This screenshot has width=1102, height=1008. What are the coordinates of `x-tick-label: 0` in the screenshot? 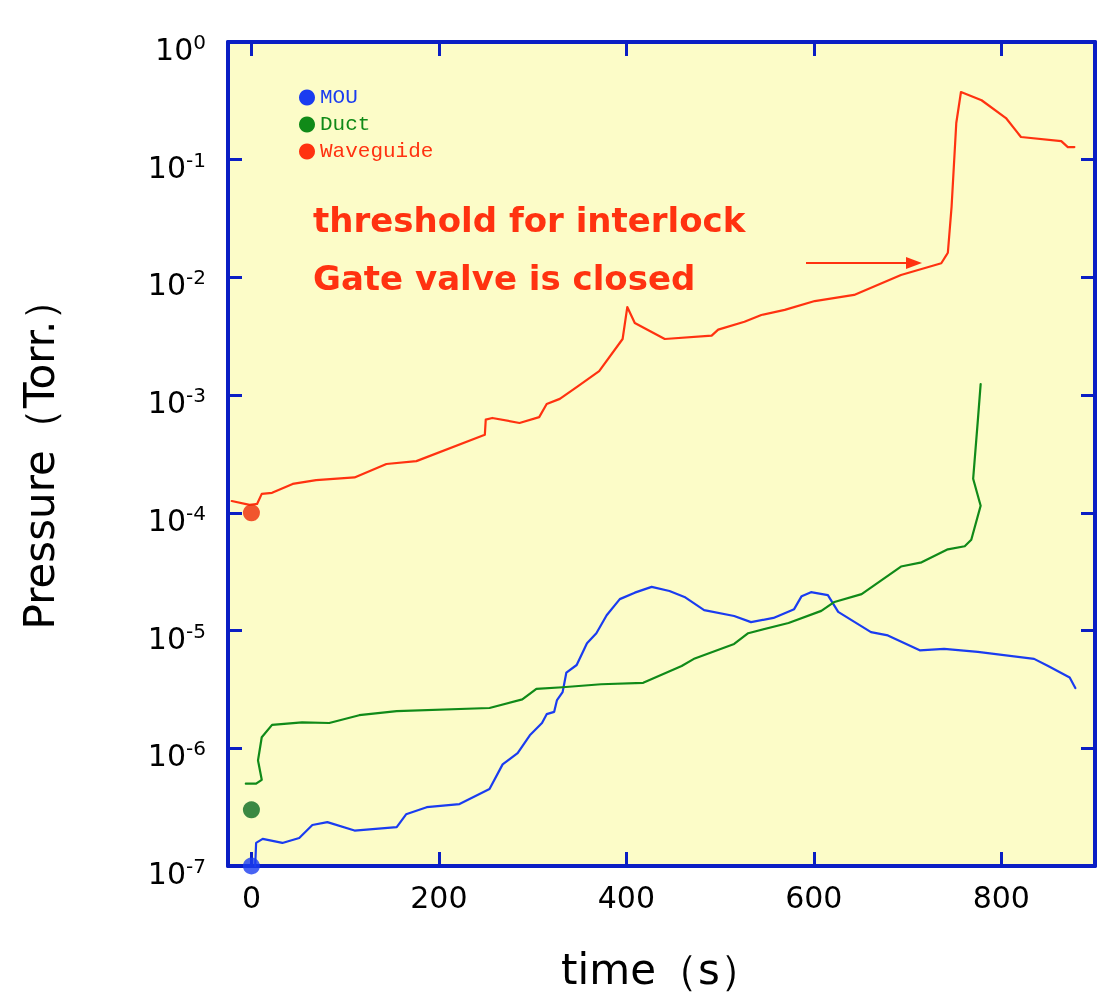 It's located at (251, 897).